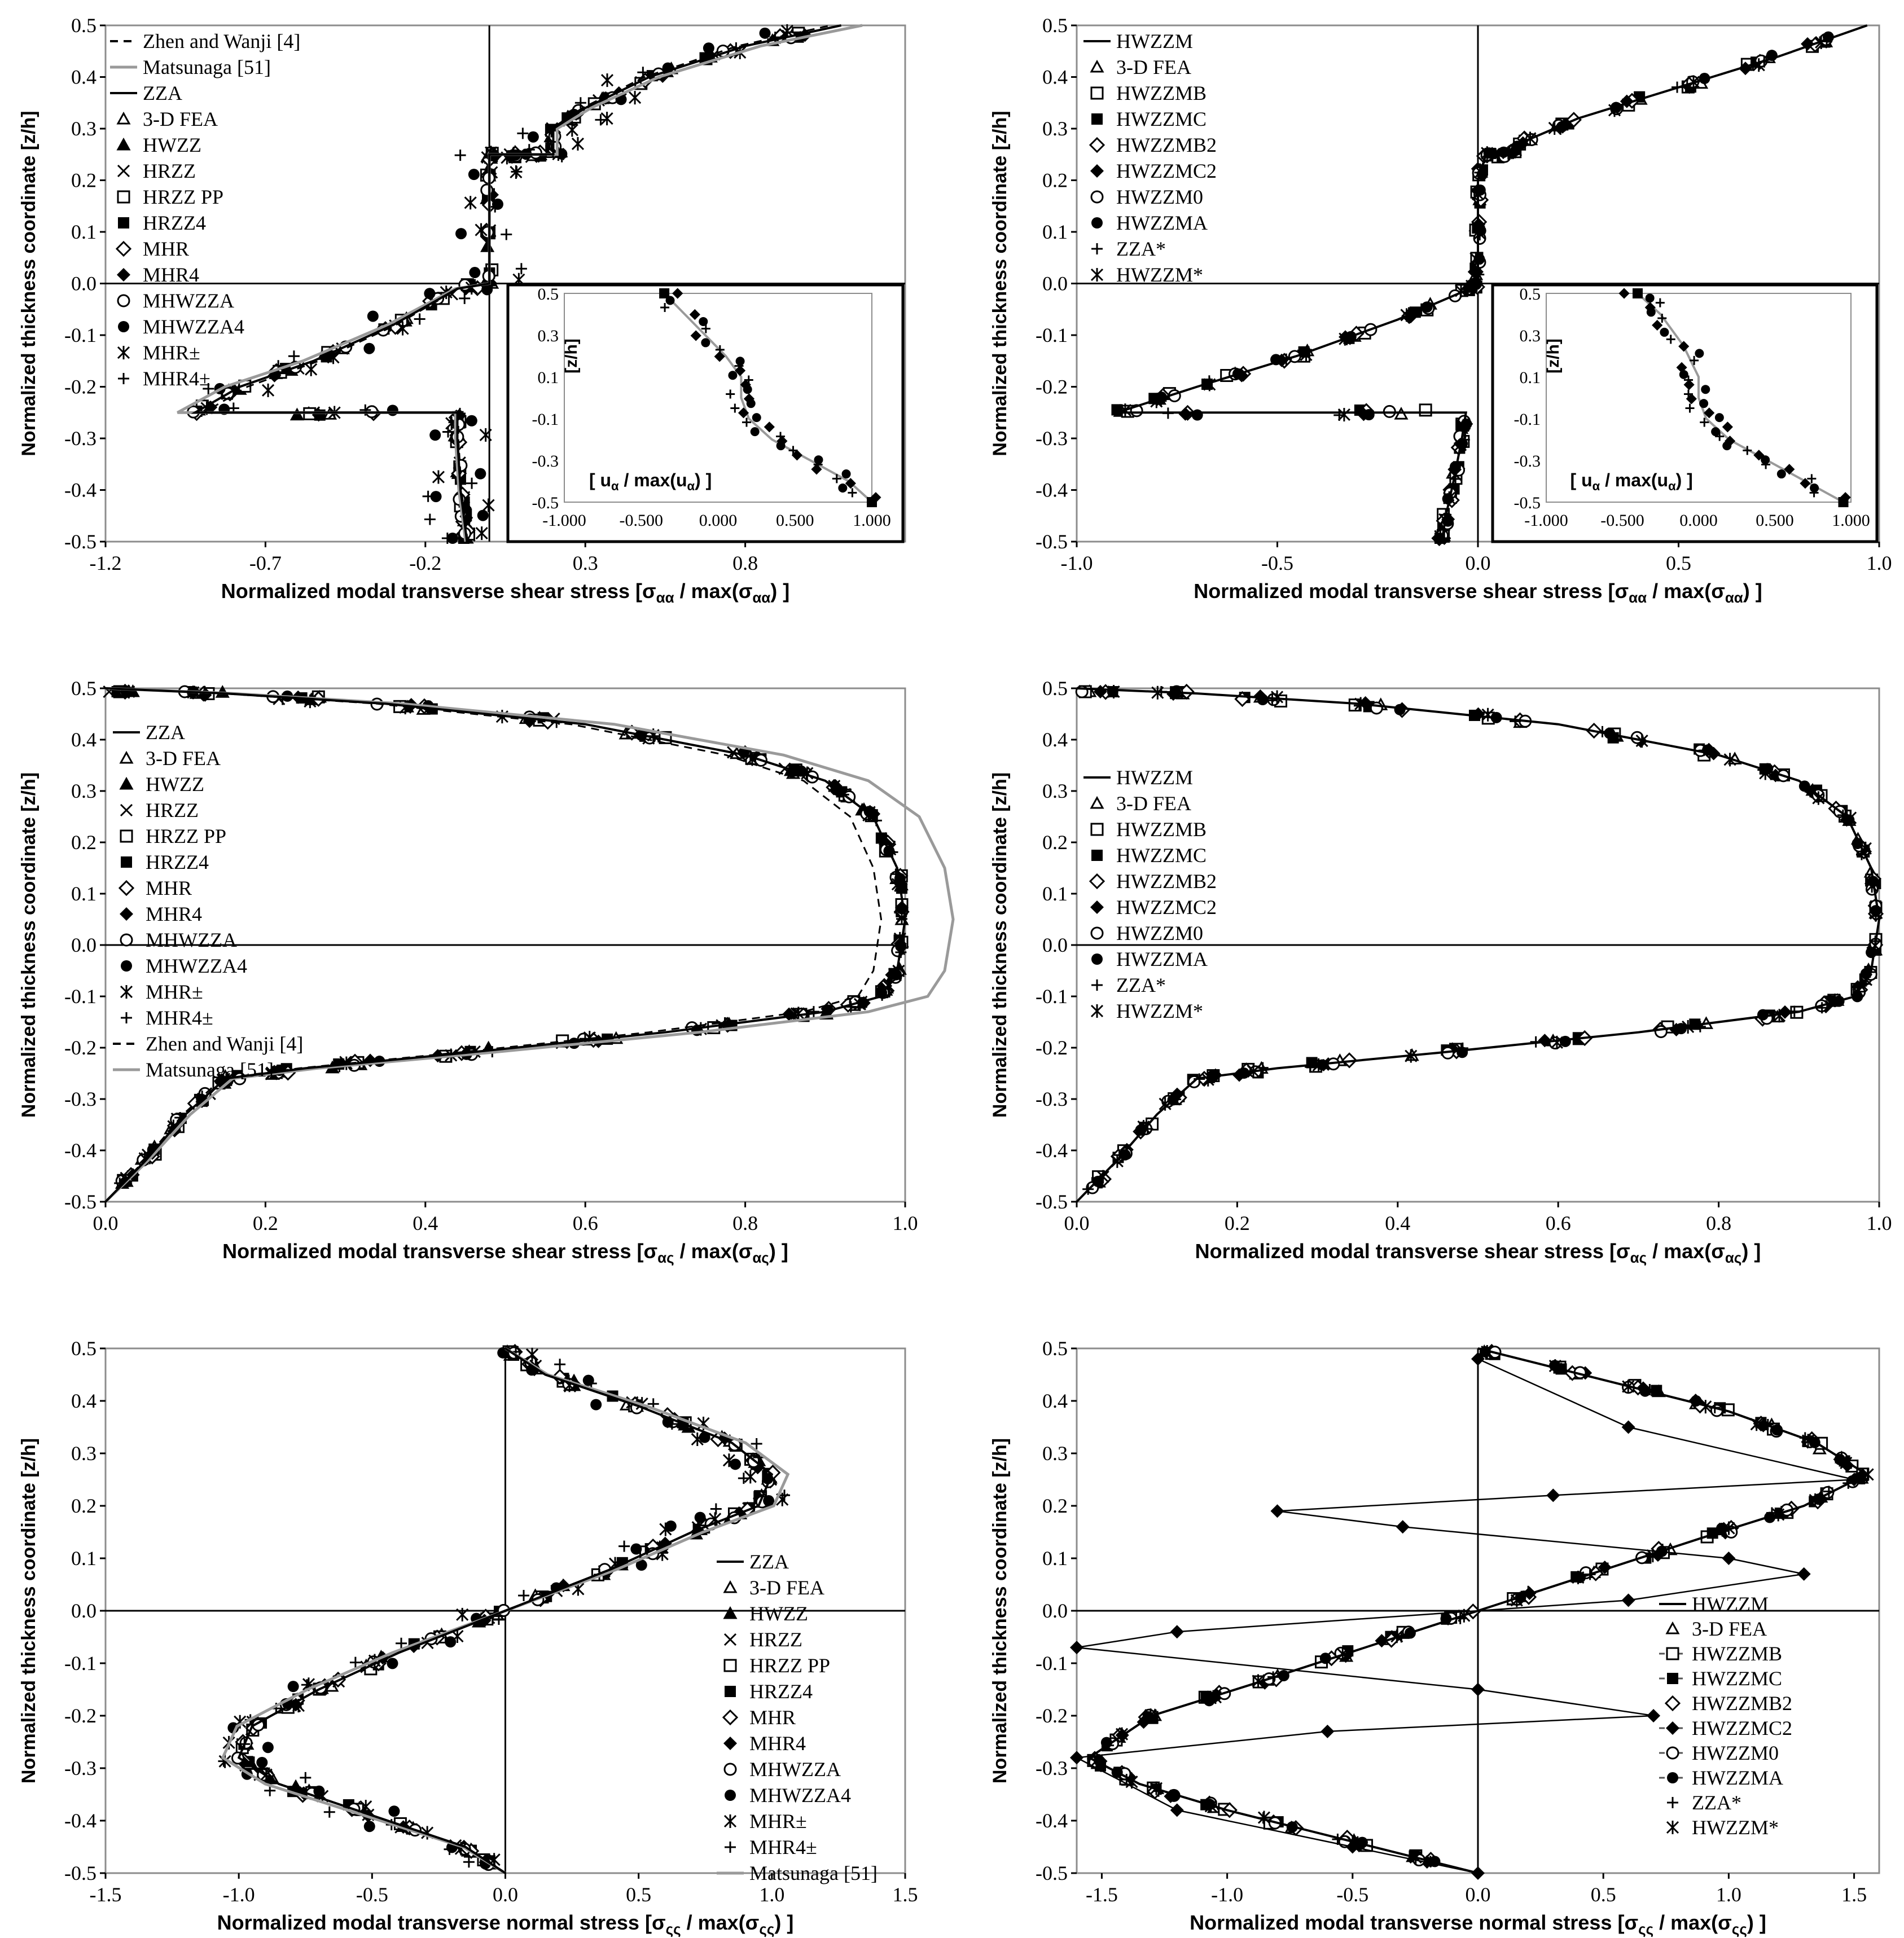 This screenshot has width=1904, height=1938. I want to click on y-tick-label: -0.5, so click(1052, 1201).